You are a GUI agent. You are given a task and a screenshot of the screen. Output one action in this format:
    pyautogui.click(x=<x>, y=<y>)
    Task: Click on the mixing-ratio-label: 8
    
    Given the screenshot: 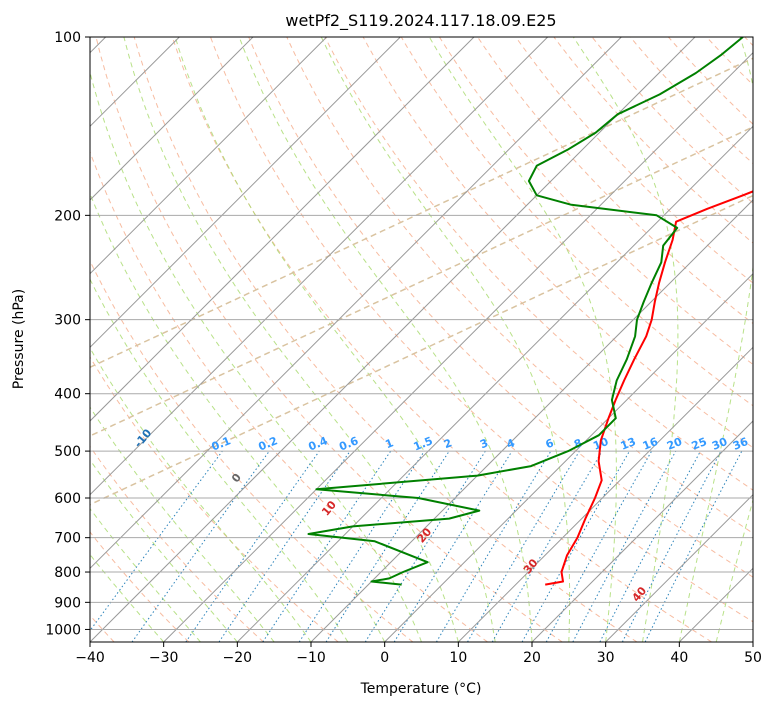 What is the action you would take?
    pyautogui.click(x=578, y=443)
    